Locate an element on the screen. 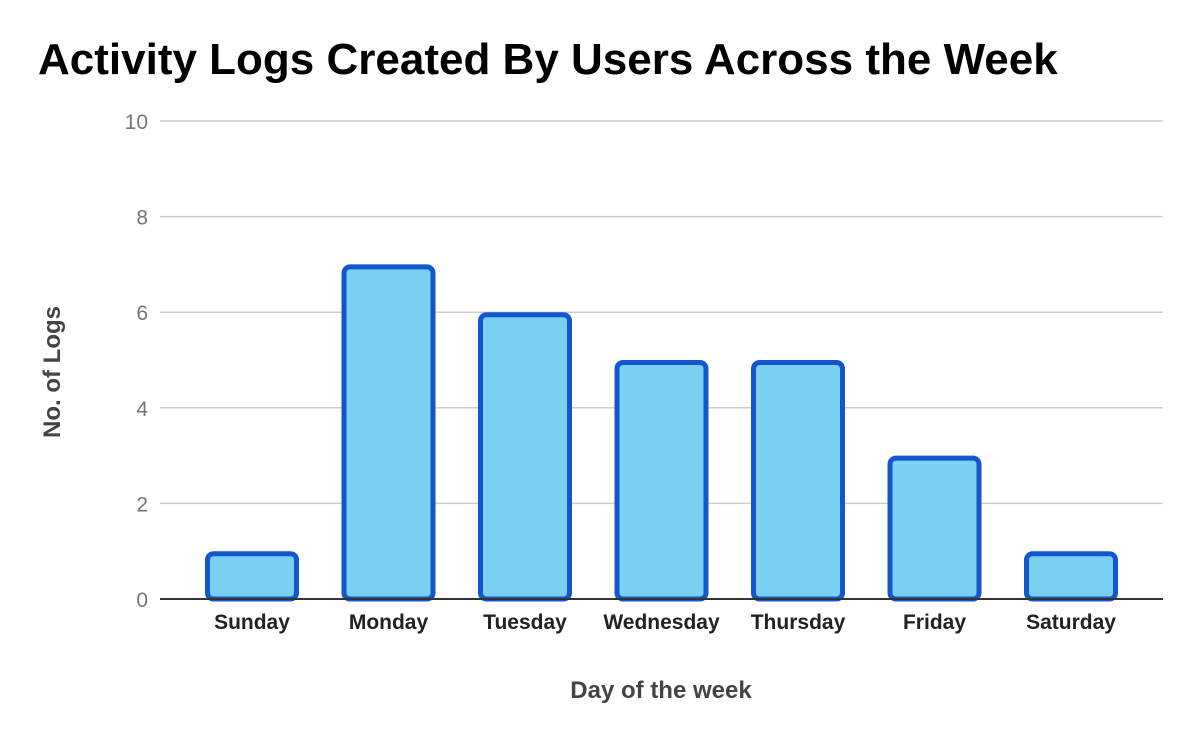 This screenshot has height=742, width=1200. x-tick-label-thursday: Thursday is located at coordinates (798, 622).